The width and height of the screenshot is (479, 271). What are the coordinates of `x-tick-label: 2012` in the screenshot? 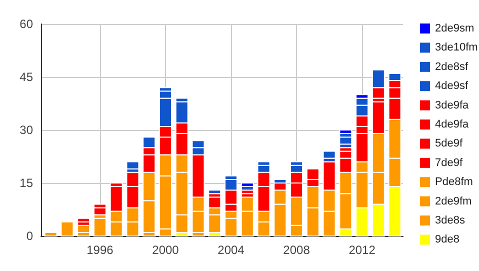 It's located at (362, 250).